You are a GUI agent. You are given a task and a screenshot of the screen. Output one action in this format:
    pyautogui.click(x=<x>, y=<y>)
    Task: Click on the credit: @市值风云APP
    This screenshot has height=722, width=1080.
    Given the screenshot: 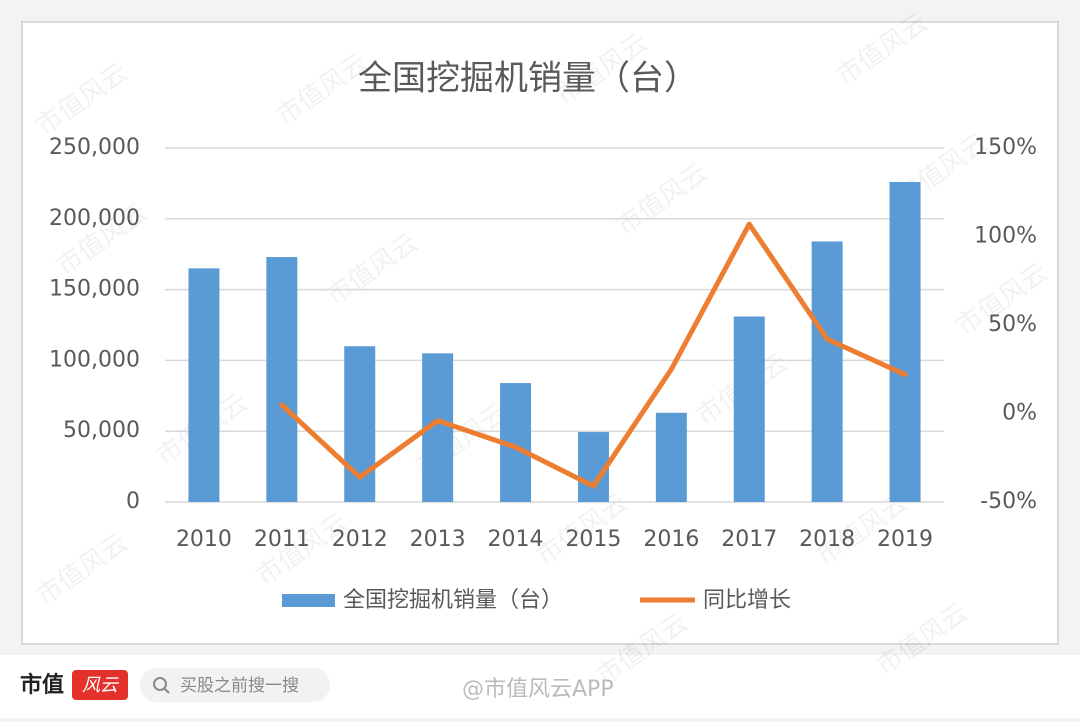 What is the action you would take?
    pyautogui.click(x=538, y=689)
    